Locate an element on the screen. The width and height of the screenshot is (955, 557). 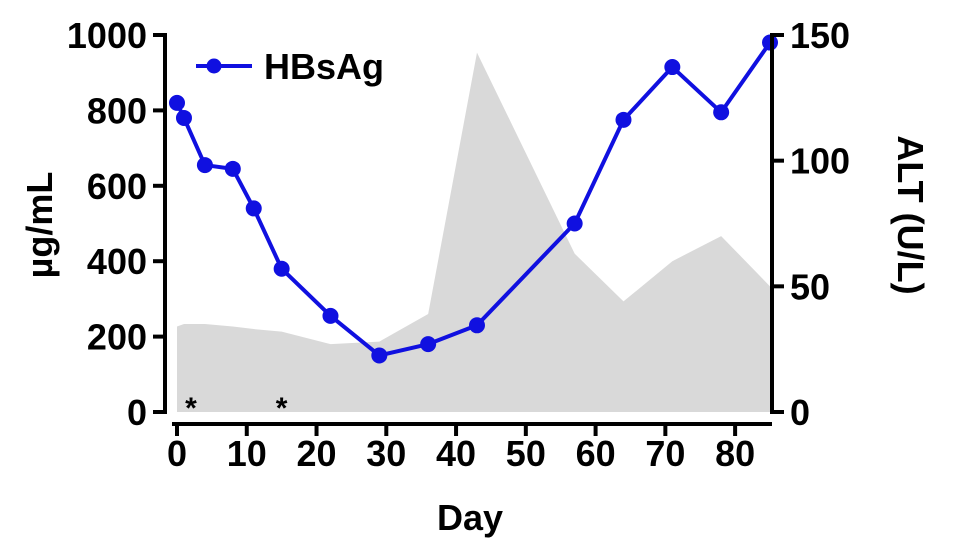
legend: HBsAg is located at coordinates (290, 66).